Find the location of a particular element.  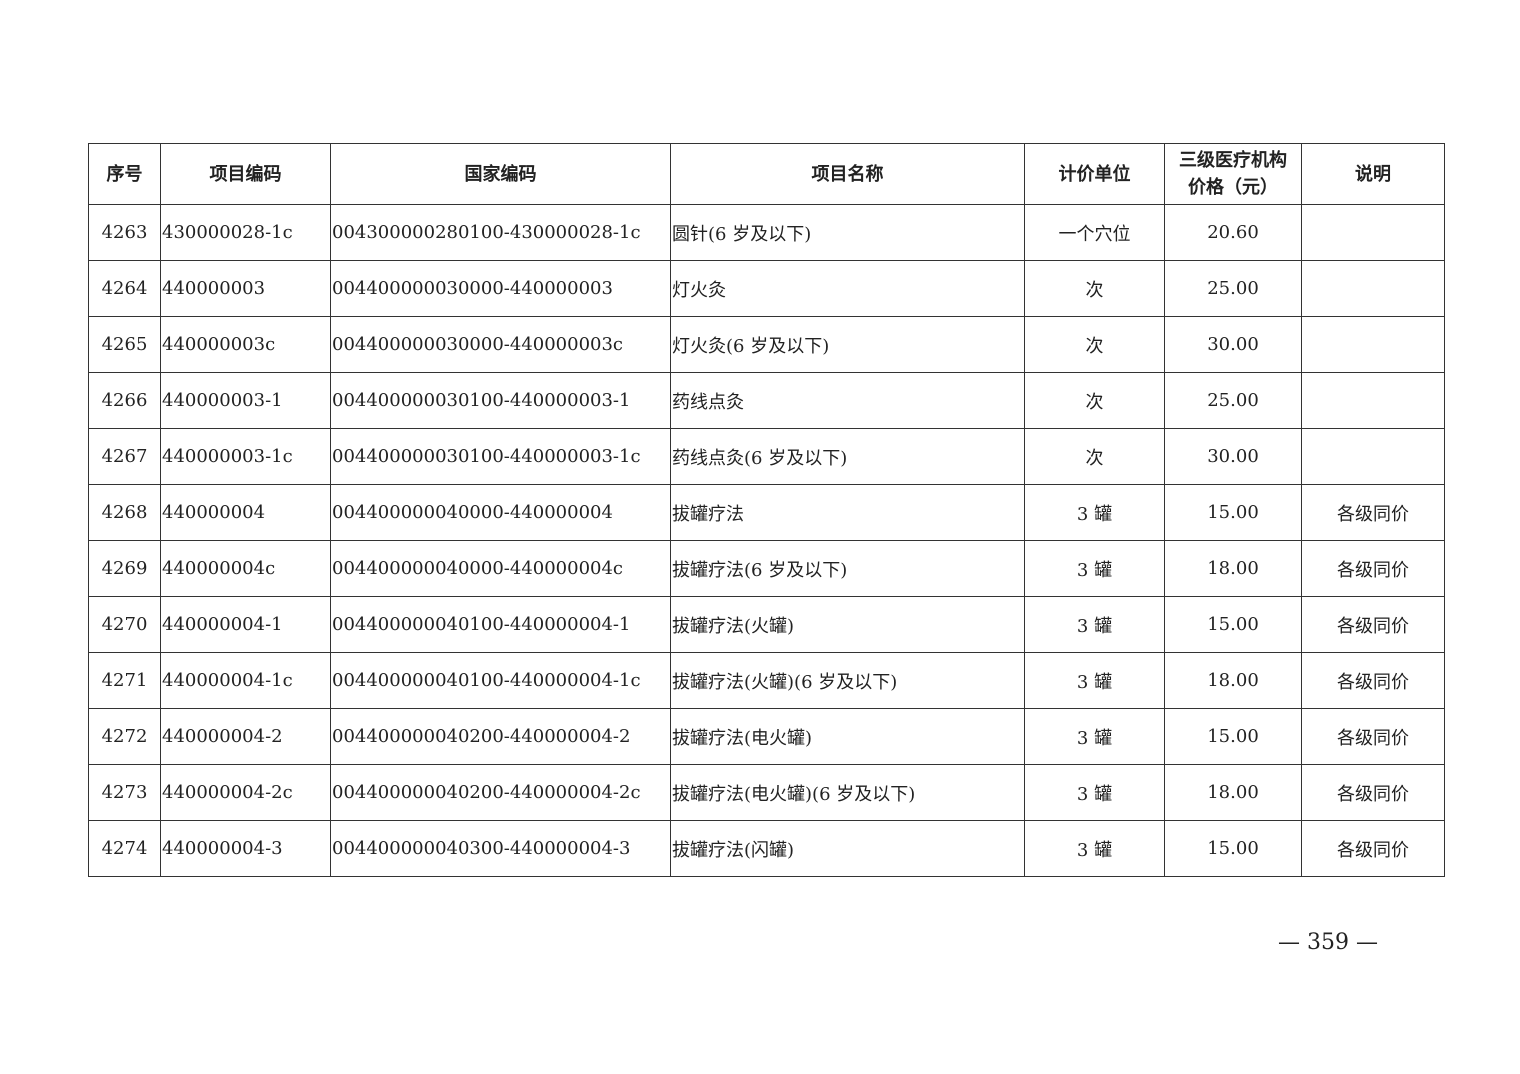

cell-item-code: 440000004-3 is located at coordinates (245, 848).